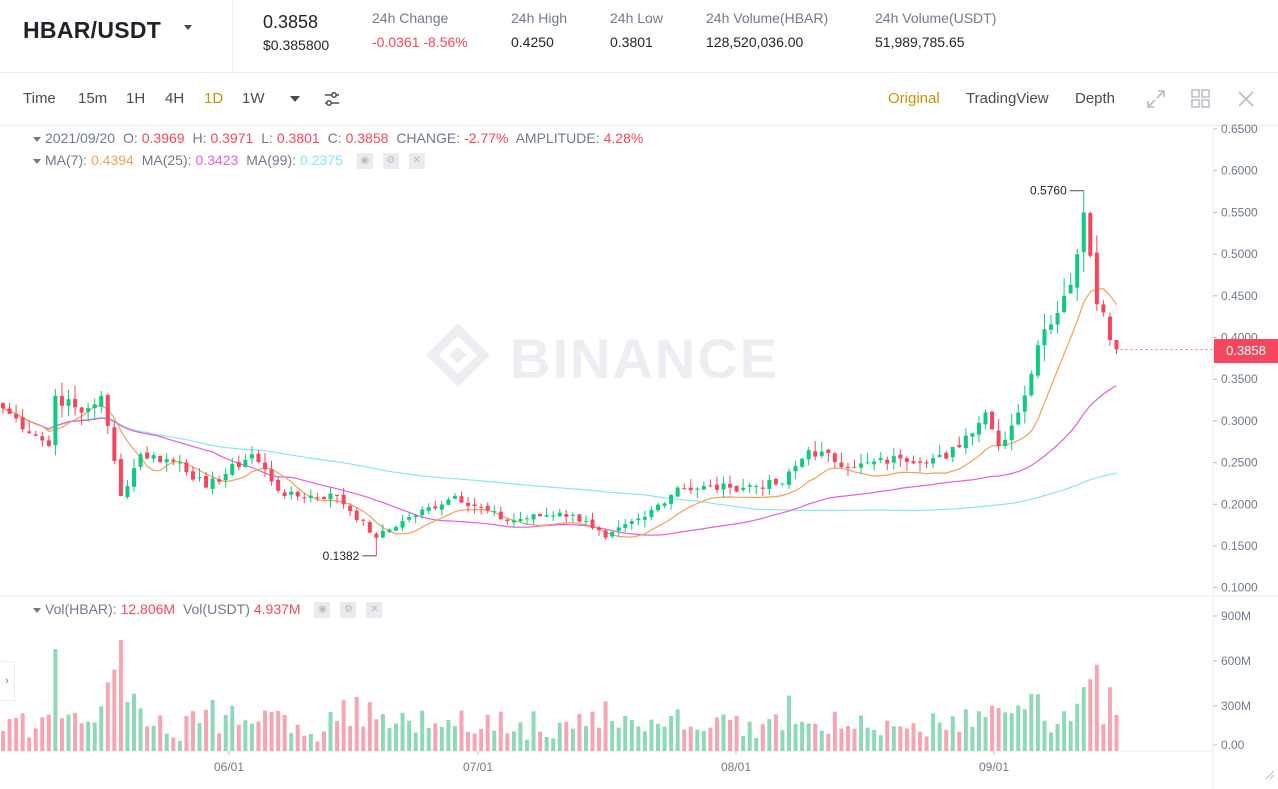 This screenshot has height=789, width=1278. What do you see at coordinates (92, 30) in the screenshot?
I see `pair-selector: HBAR/USDT` at bounding box center [92, 30].